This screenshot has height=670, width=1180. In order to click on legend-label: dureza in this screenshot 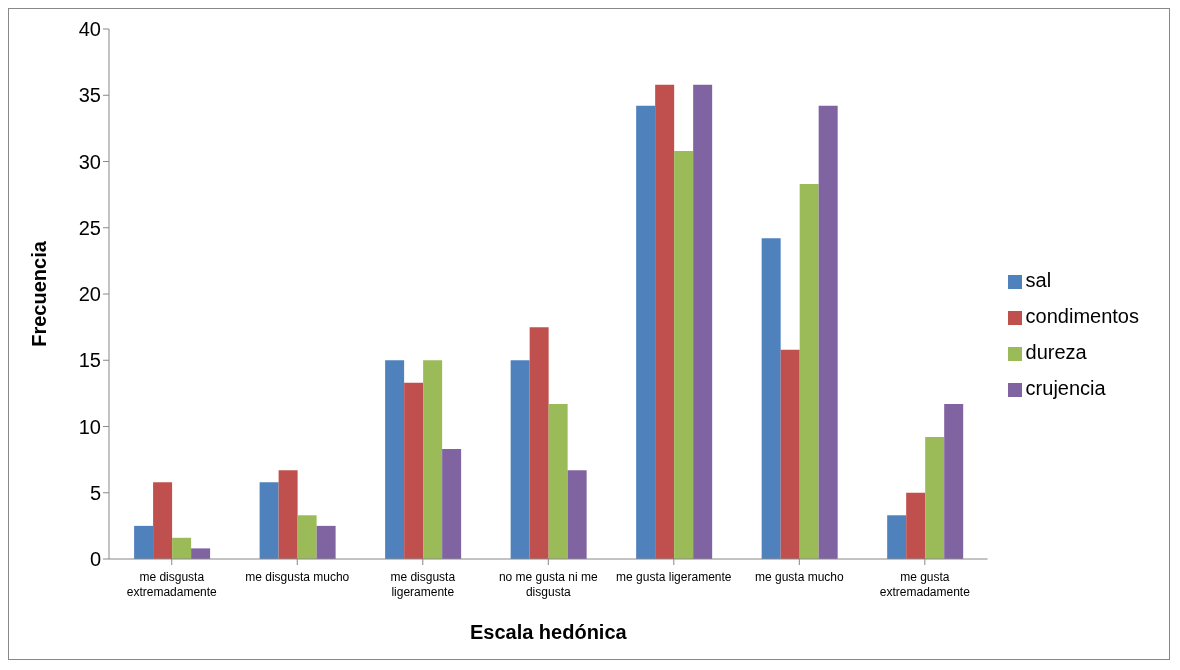, I will do `click(1056, 352)`.